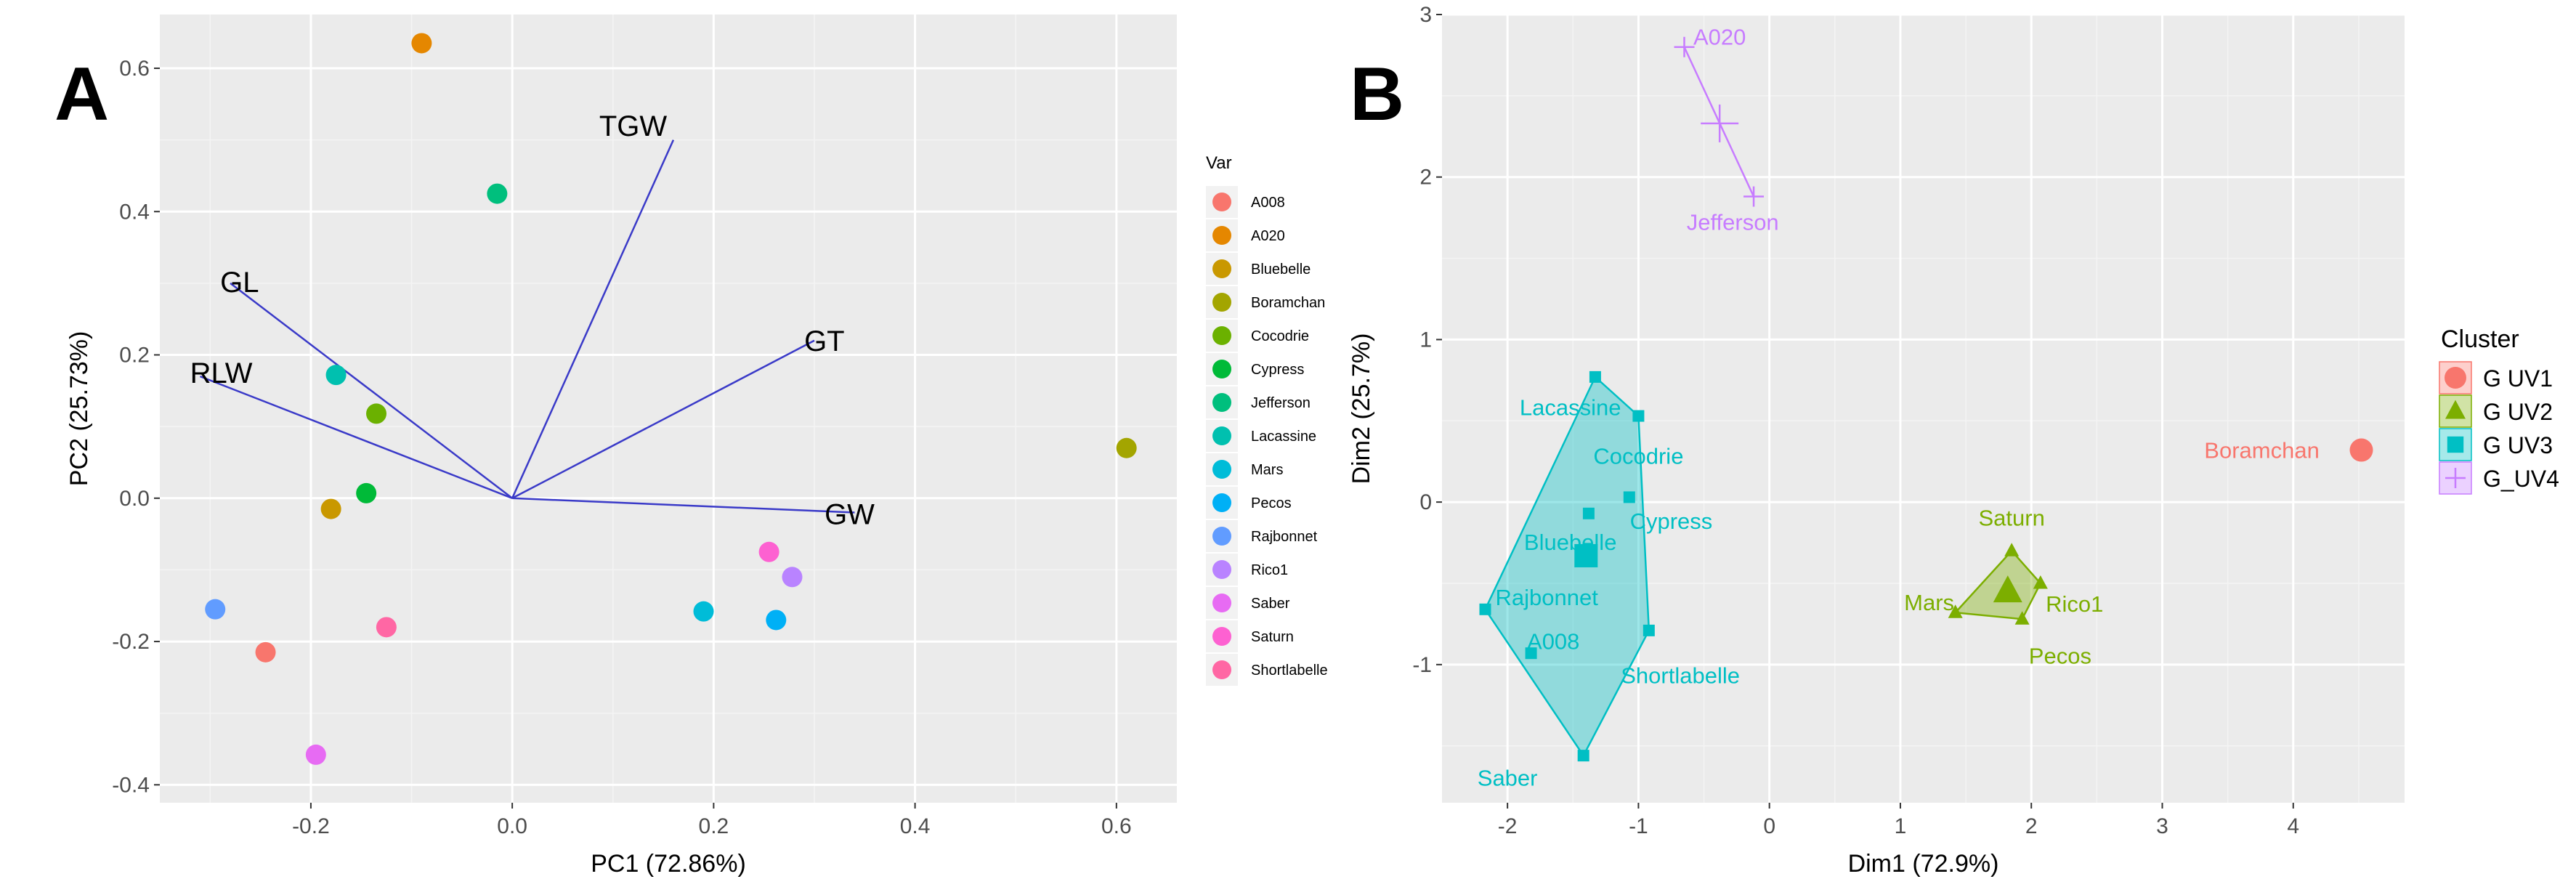 This screenshot has height=887, width=2576. What do you see at coordinates (1221, 402) in the screenshot?
I see `legend-a-key-jefferson` at bounding box center [1221, 402].